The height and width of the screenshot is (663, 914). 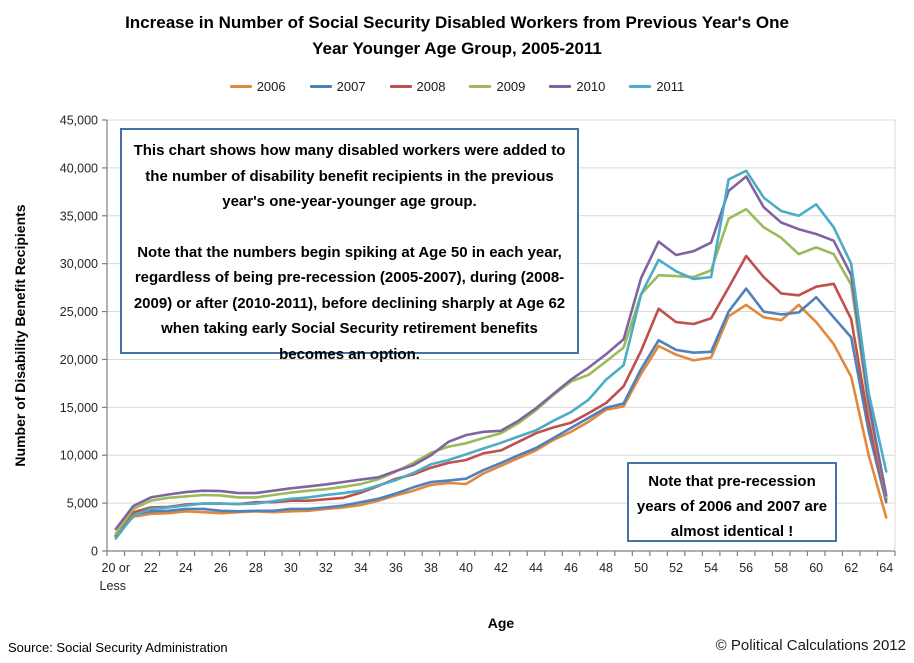 What do you see at coordinates (79, 121) in the screenshot?
I see `y-tick-label-45000: 45,000` at bounding box center [79, 121].